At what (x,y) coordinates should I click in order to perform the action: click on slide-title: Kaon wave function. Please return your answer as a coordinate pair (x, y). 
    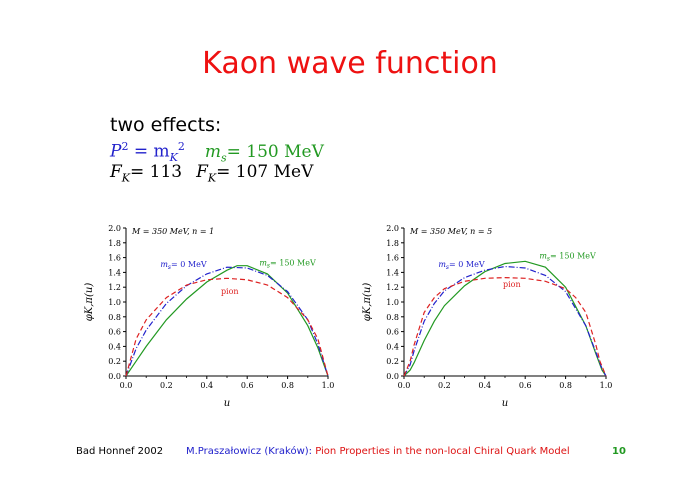
    Looking at the image, I should click on (350, 63).